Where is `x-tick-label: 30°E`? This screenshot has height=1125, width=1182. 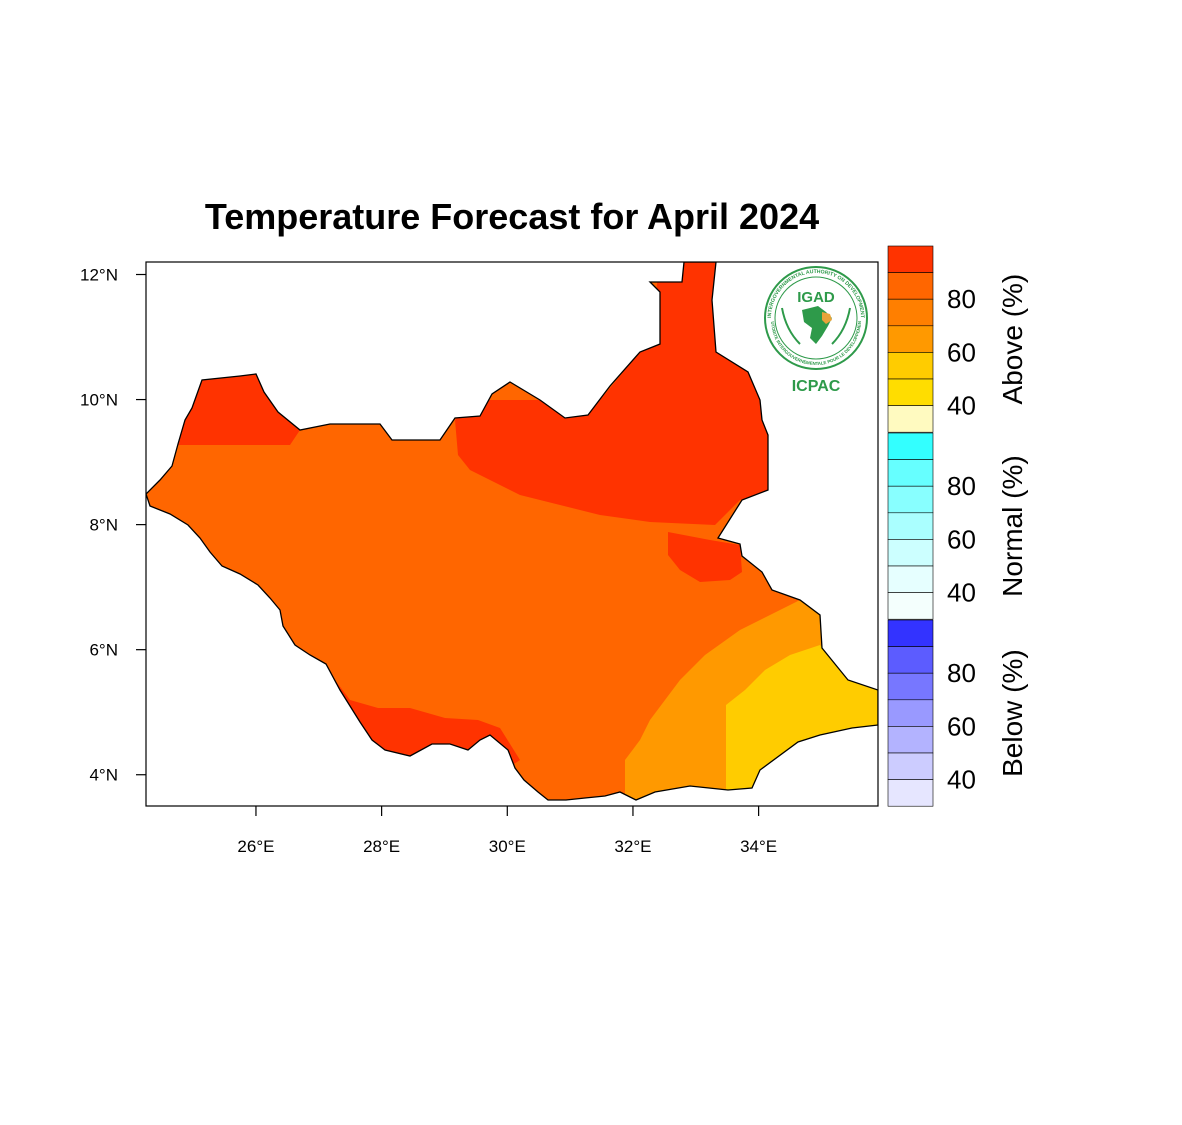 x-tick-label: 30°E is located at coordinates (507, 846).